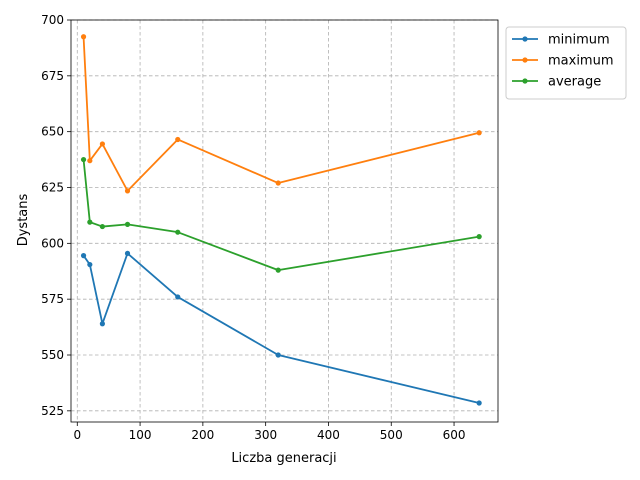 Image resolution: width=640 pixels, height=480 pixels. Describe the element at coordinates (52, 355) in the screenshot. I see `y-tick-label: 550` at that location.